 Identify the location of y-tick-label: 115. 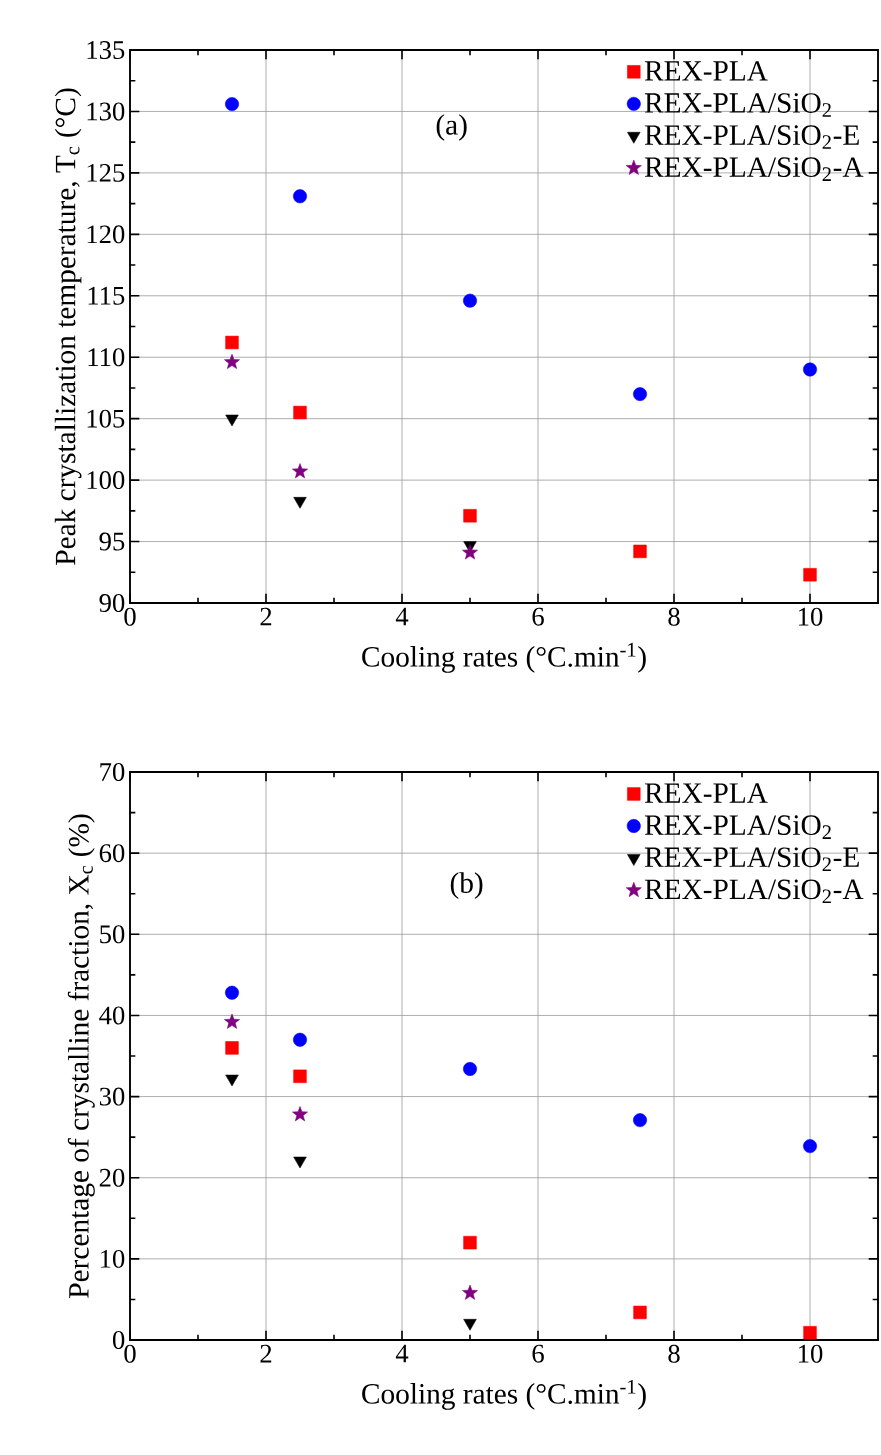
(106, 295).